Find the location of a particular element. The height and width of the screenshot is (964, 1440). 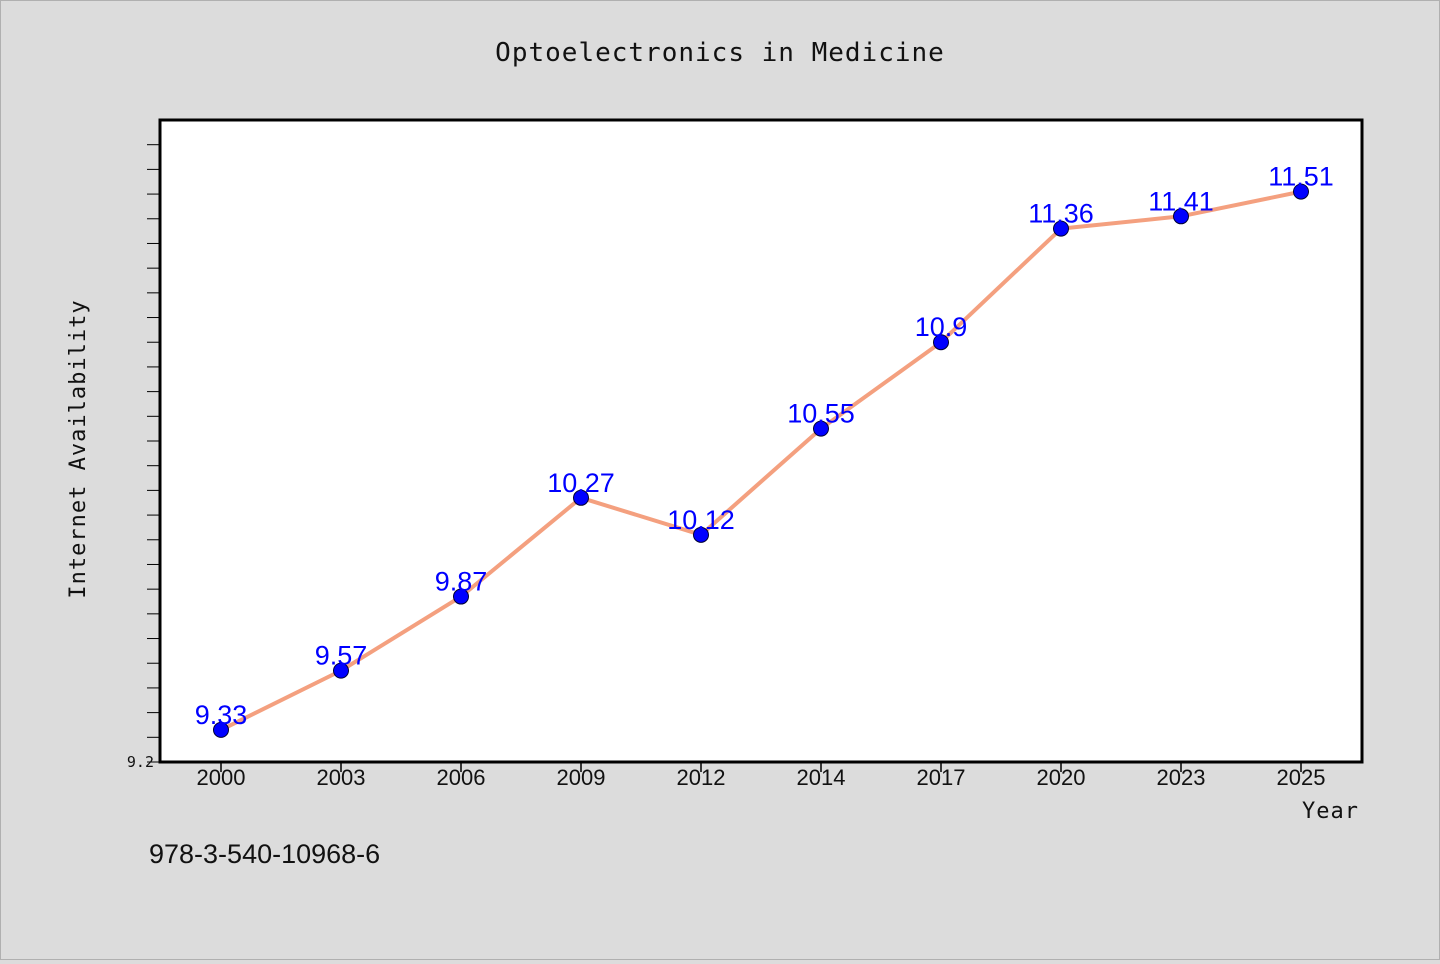

data-label: 10.12 is located at coordinates (701, 520).